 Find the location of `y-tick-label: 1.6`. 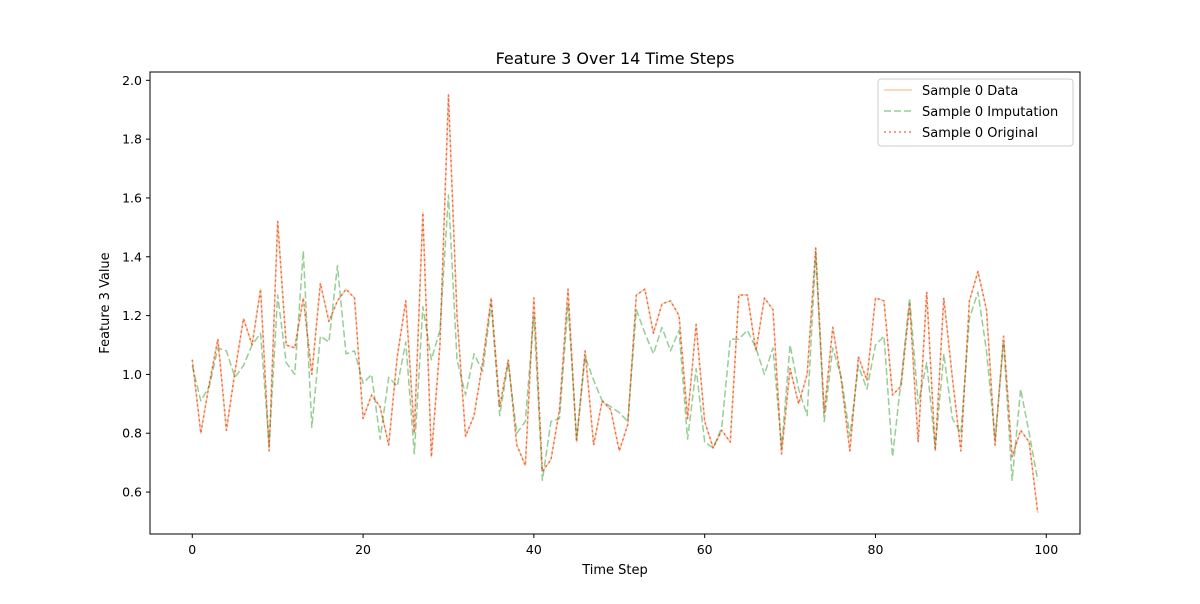

y-tick-label: 1.6 is located at coordinates (132, 197).